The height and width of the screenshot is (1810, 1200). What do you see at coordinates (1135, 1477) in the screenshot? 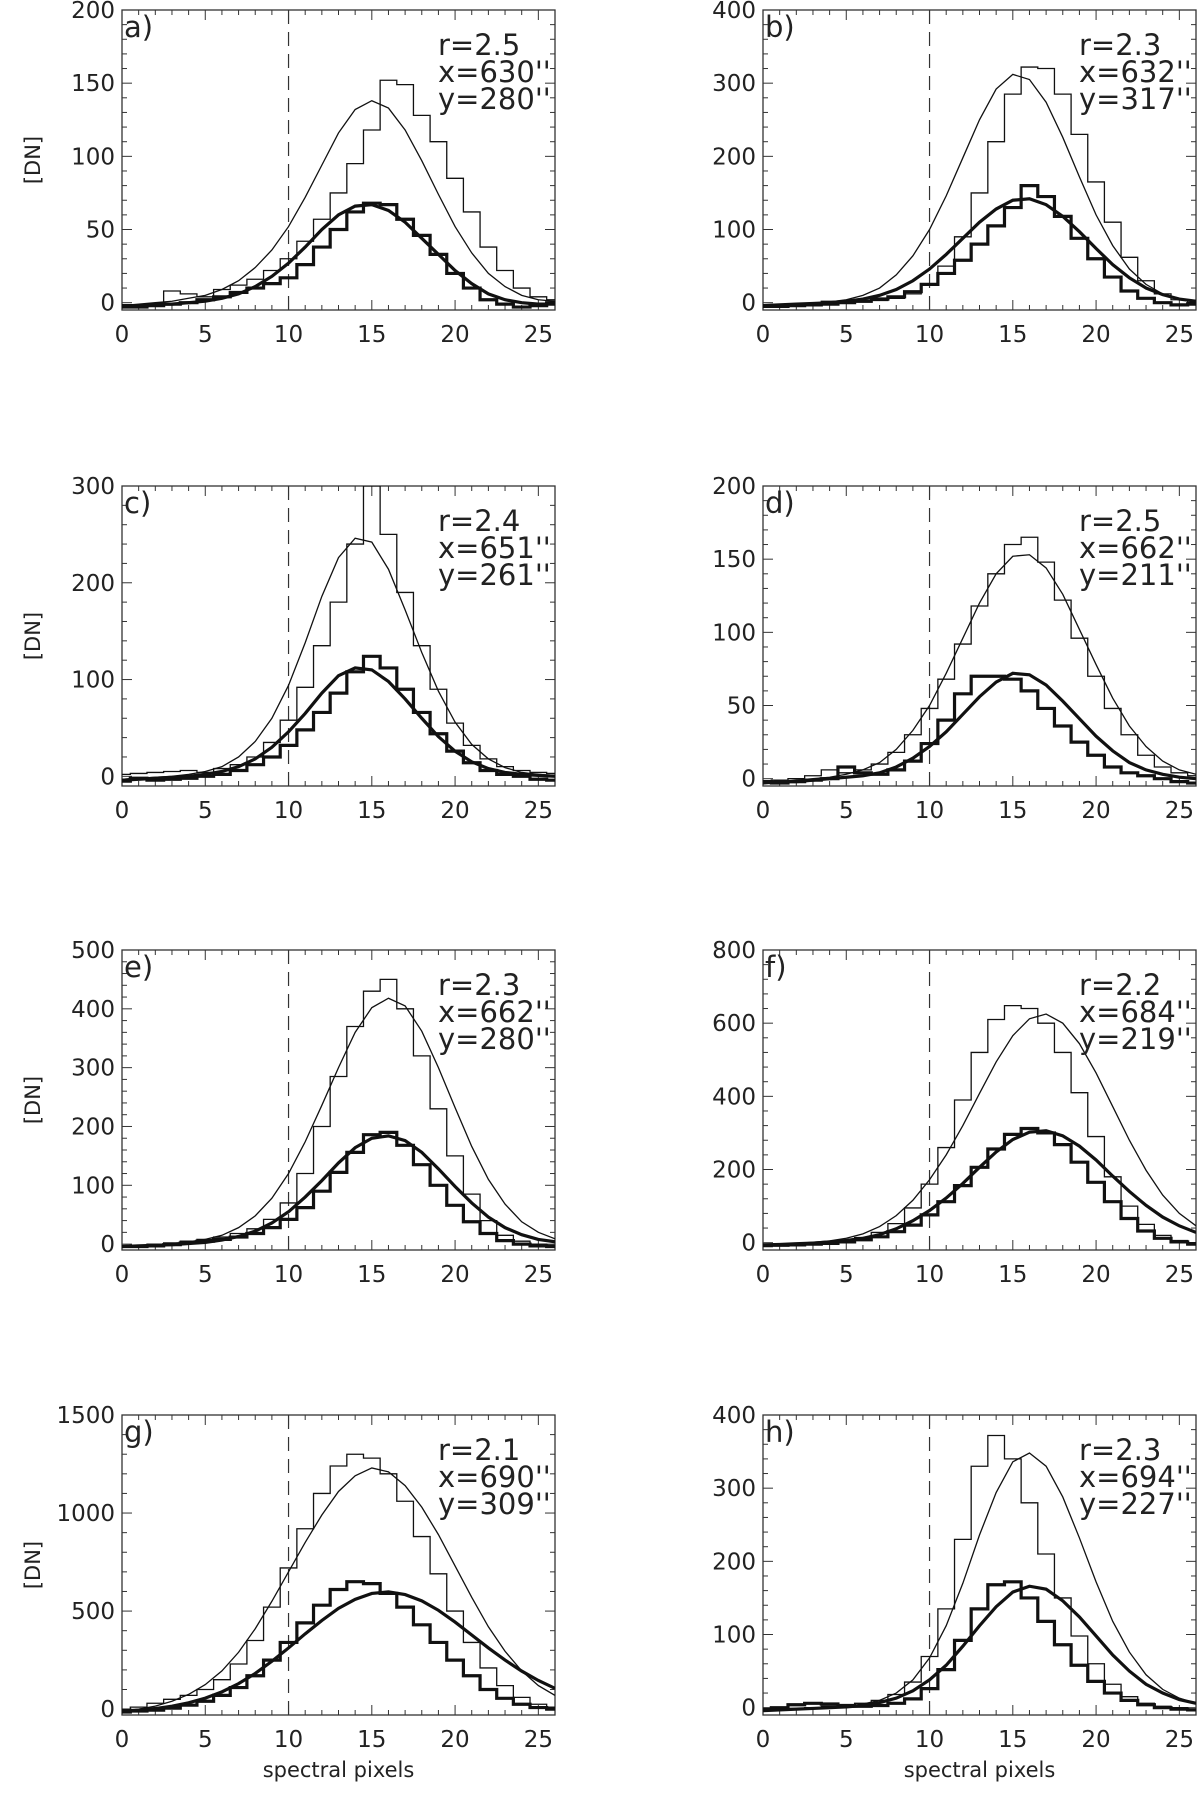
I see `panel-annotation: x=694''` at bounding box center [1135, 1477].